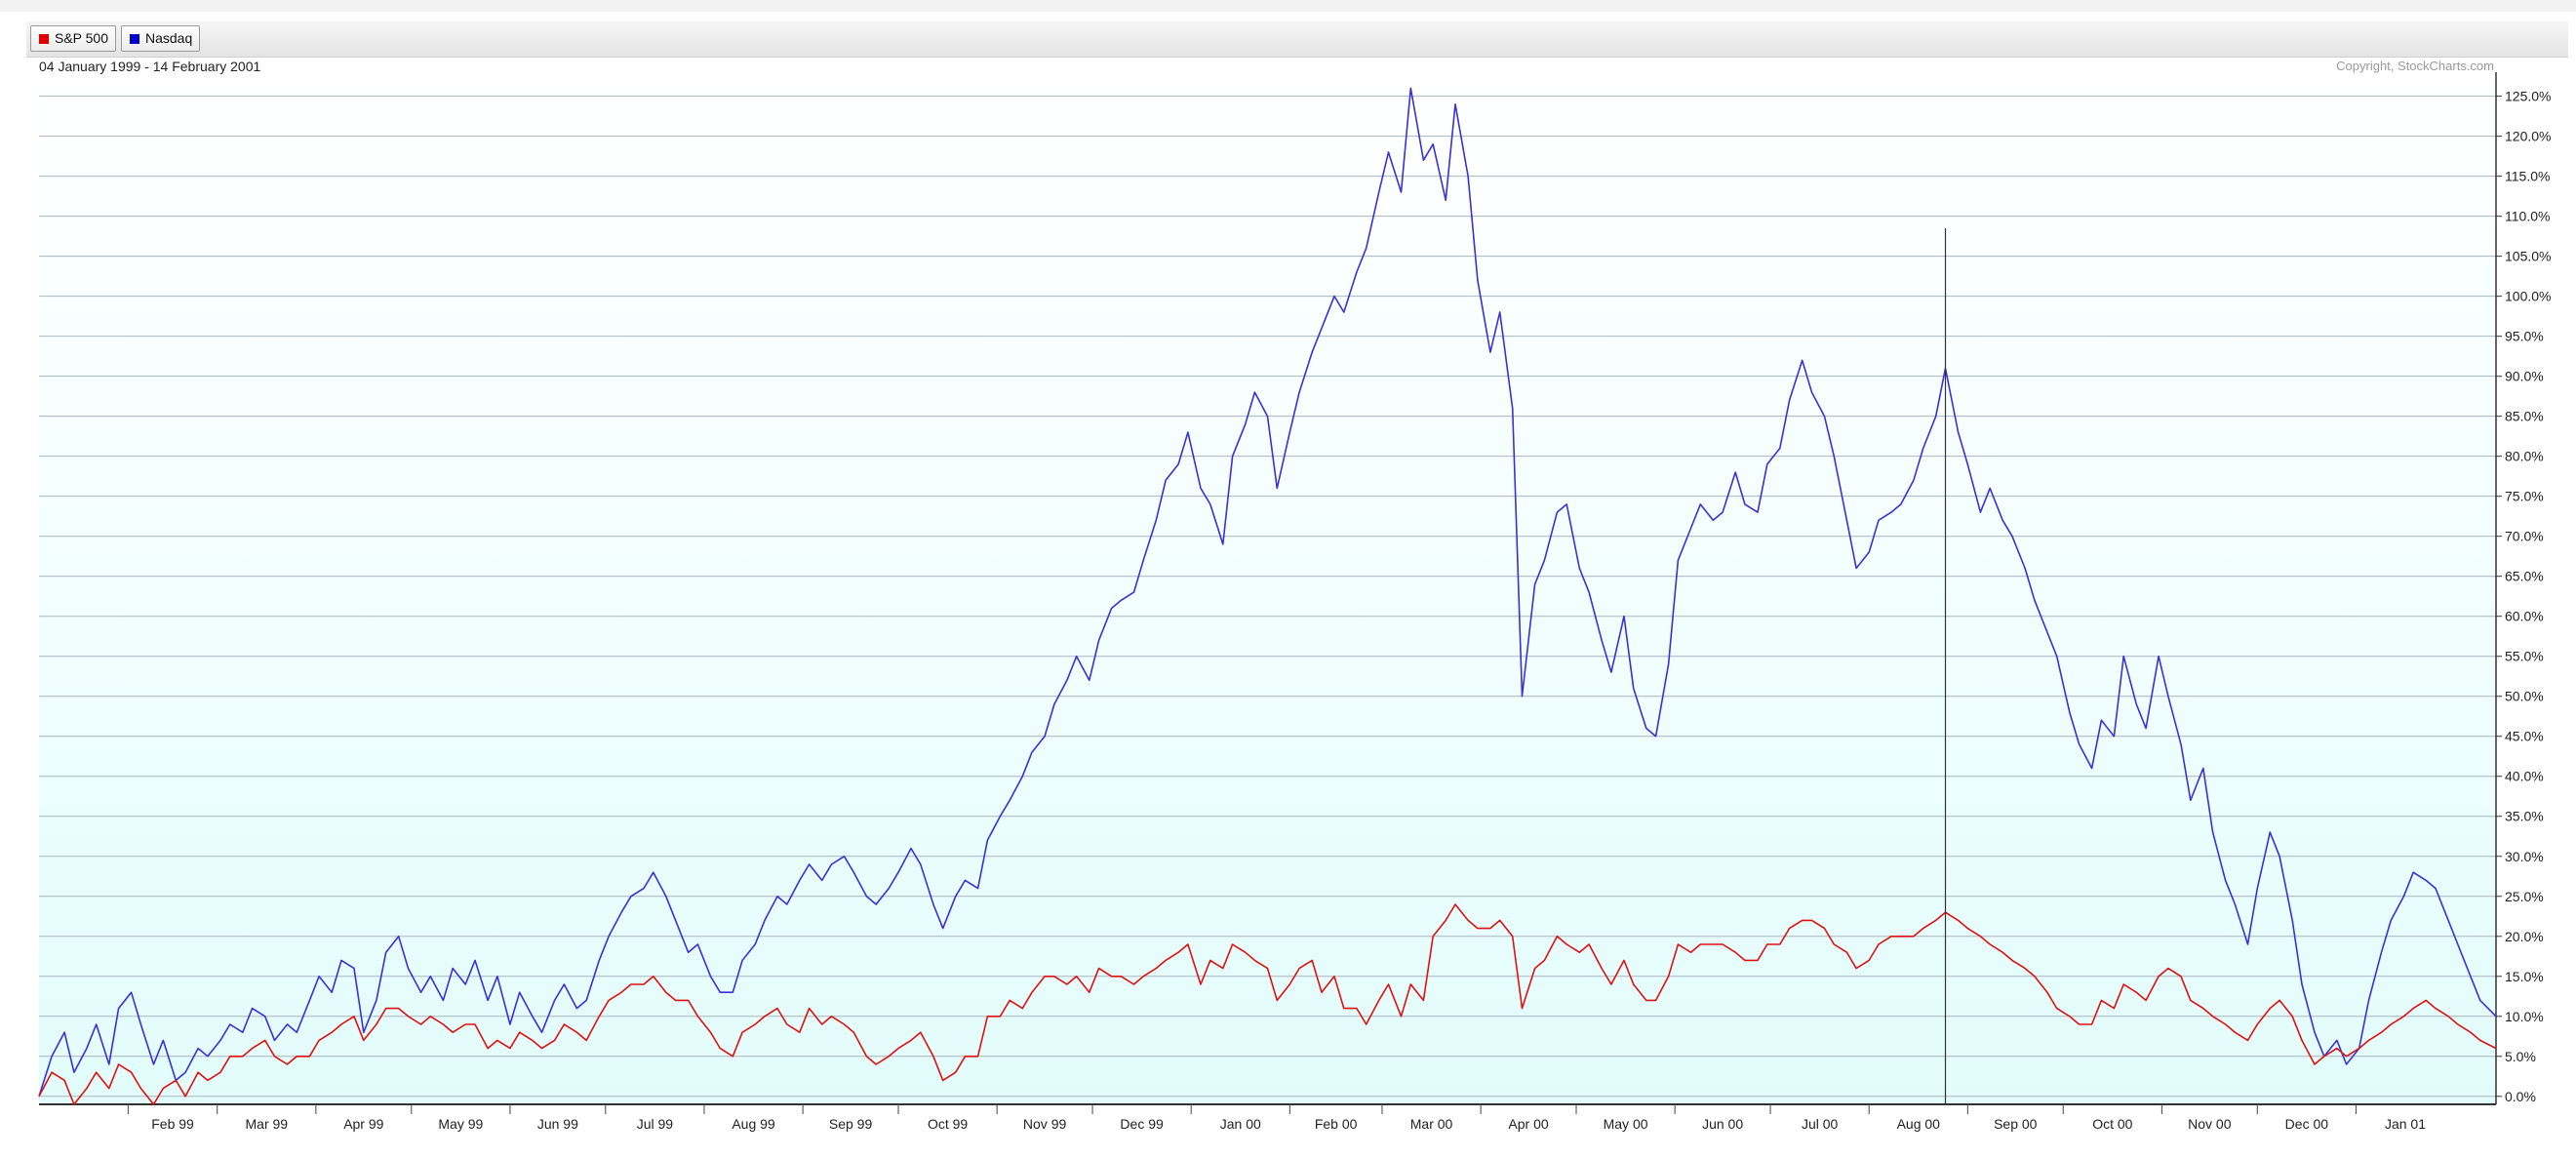  Describe the element at coordinates (2524, 936) in the screenshot. I see `y-tick-label: 20.0%` at that location.